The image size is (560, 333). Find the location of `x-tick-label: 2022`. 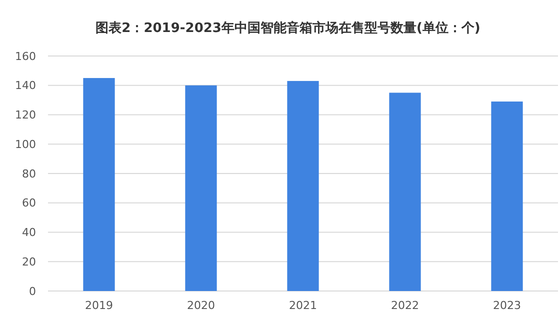

x-tick-label: 2022 is located at coordinates (405, 305).